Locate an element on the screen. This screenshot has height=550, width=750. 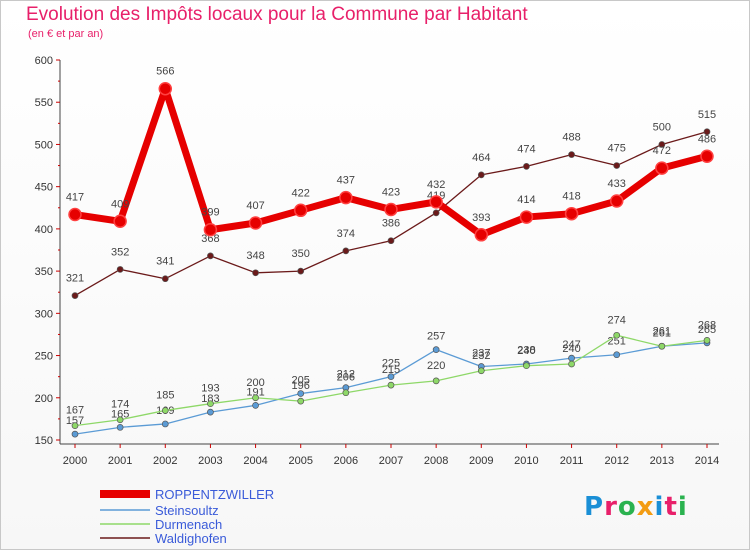
data-label: 265 is located at coordinates (707, 330).